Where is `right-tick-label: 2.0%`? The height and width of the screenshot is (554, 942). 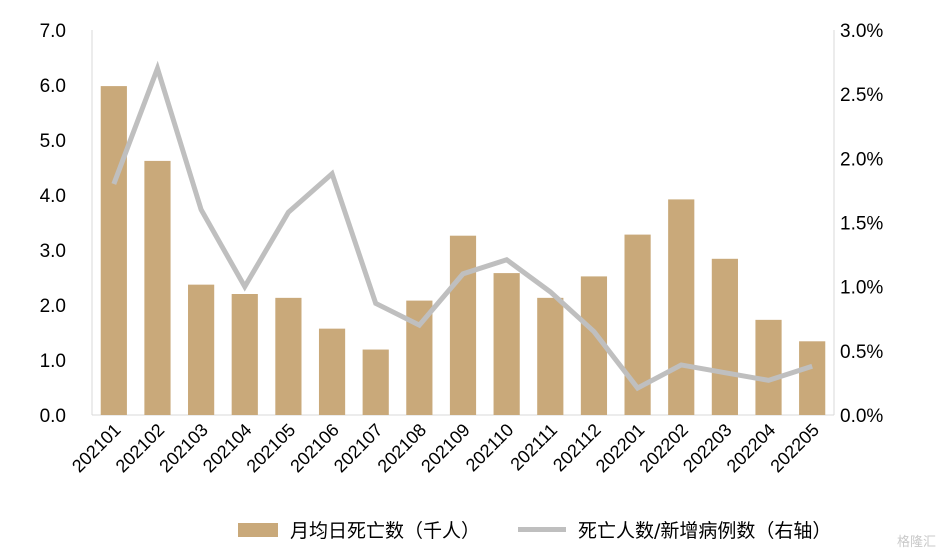 right-tick-label: 2.0% is located at coordinates (861, 159).